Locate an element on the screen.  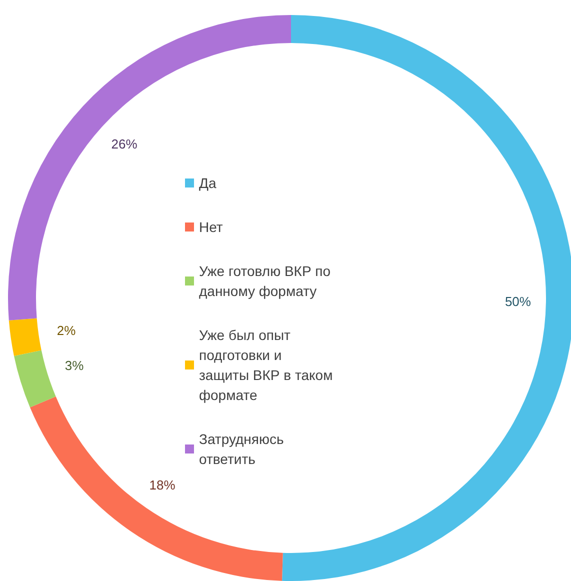
legend-label: Уже готовлю ВКР по данному формату is located at coordinates (266, 281).